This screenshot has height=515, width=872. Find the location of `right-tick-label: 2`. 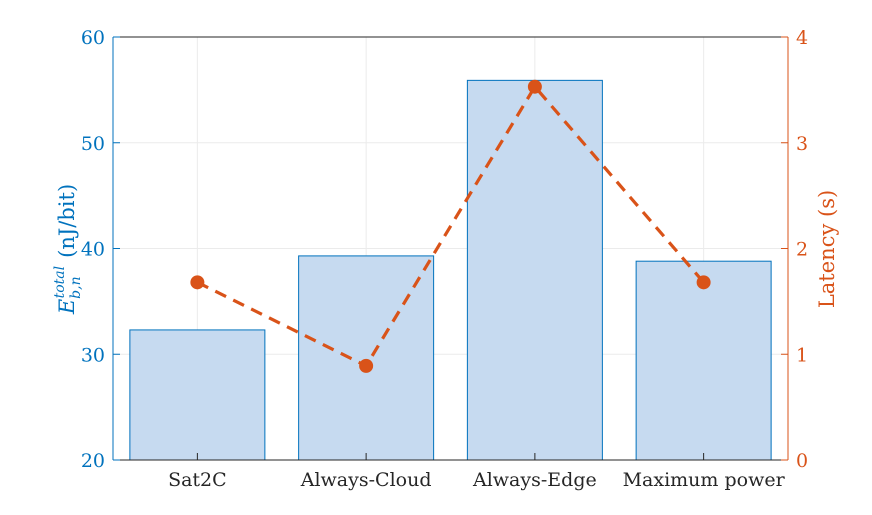

right-tick-label: 2 is located at coordinates (802, 250).